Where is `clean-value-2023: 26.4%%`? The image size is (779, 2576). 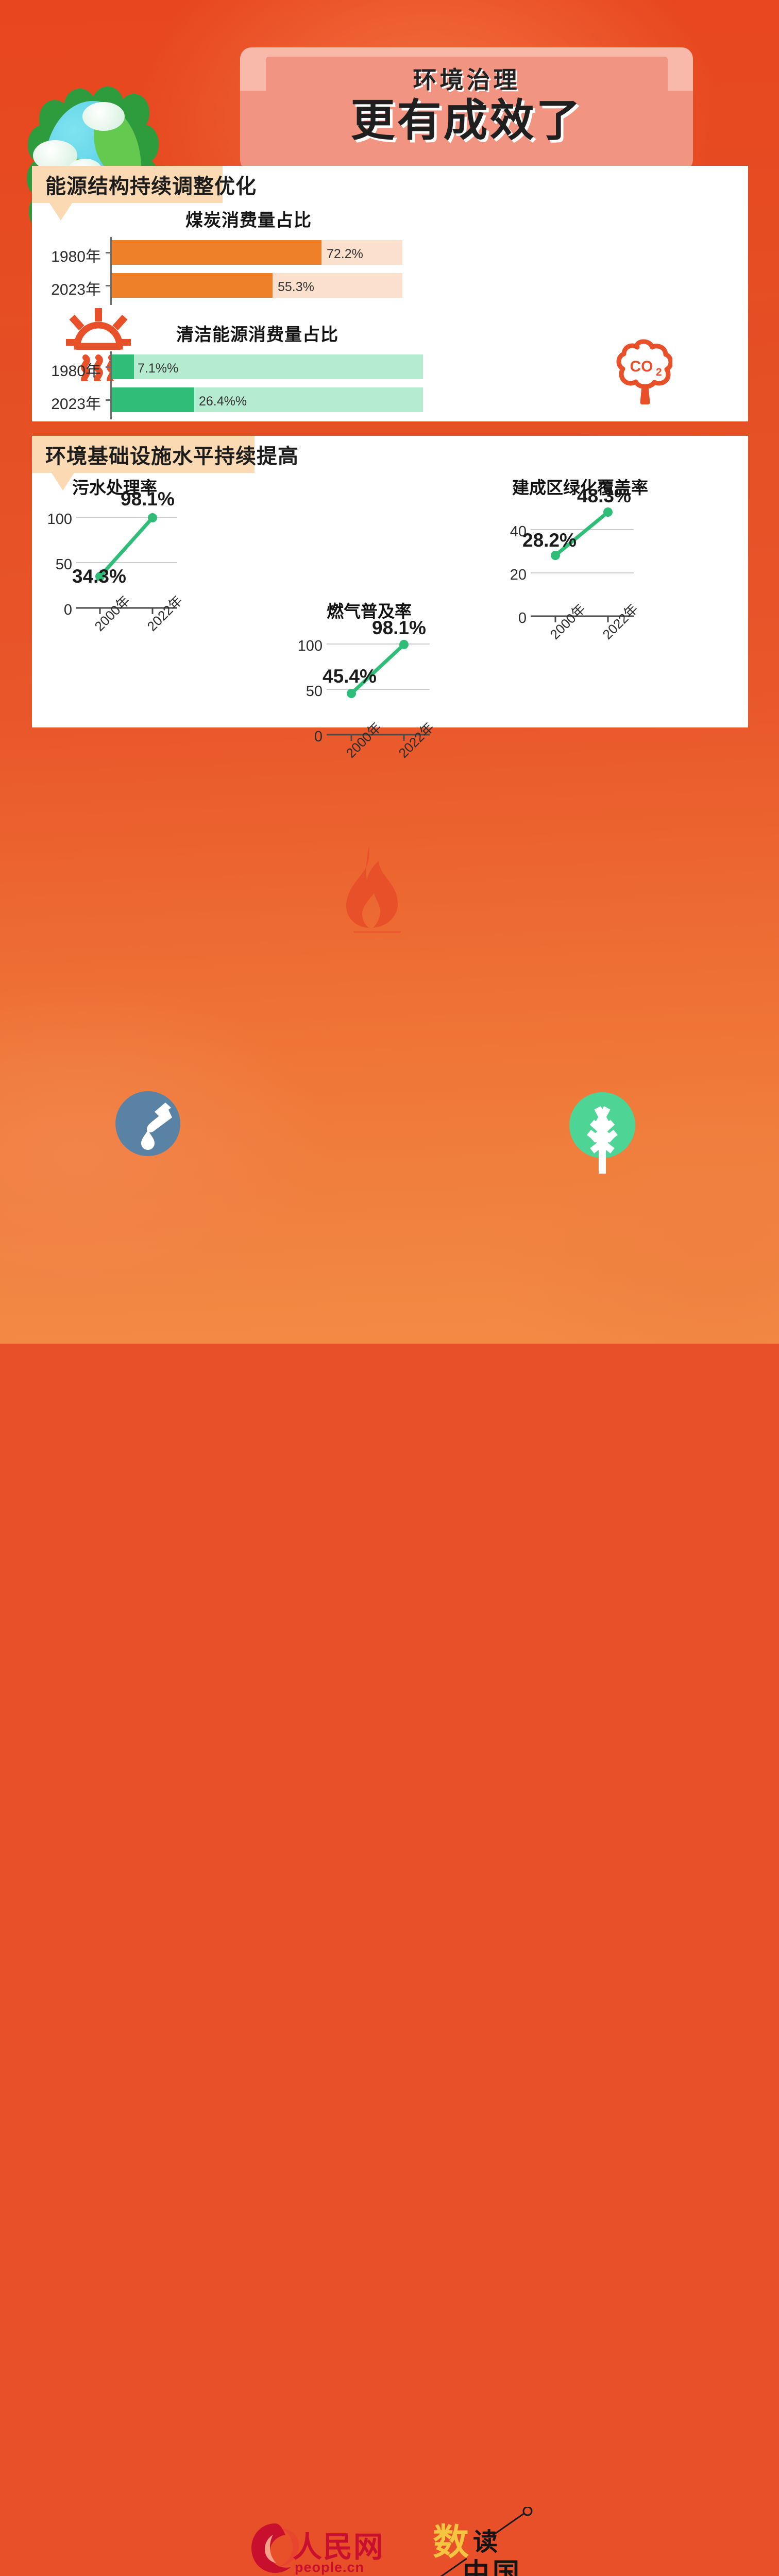
clean-value-2023: 26.4%% is located at coordinates (223, 401).